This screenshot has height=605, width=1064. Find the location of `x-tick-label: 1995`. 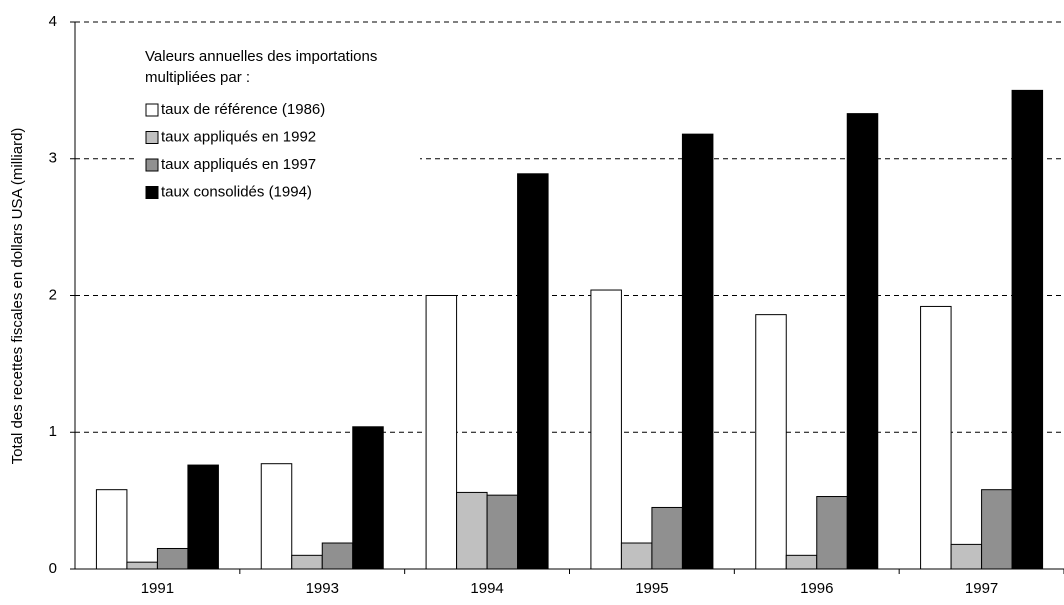

x-tick-label: 1995 is located at coordinates (651, 588).